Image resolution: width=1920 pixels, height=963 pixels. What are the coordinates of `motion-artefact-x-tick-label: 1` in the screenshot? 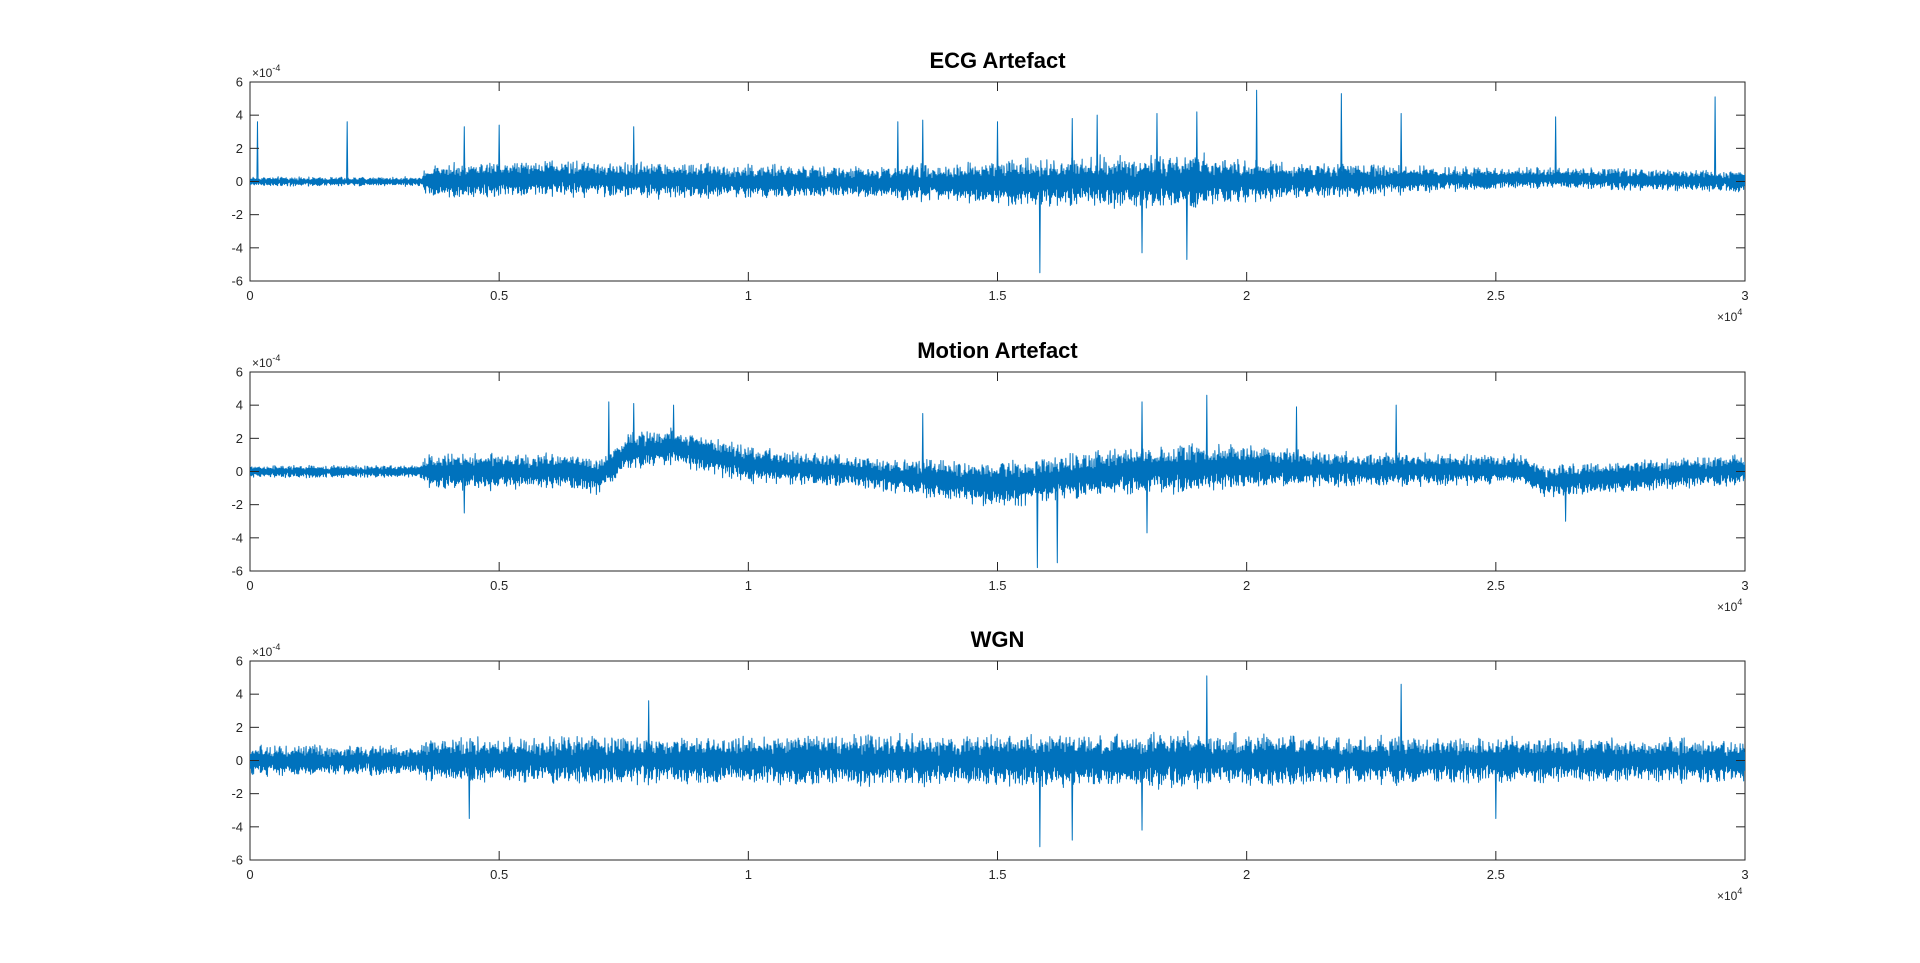 It's located at (748, 585).